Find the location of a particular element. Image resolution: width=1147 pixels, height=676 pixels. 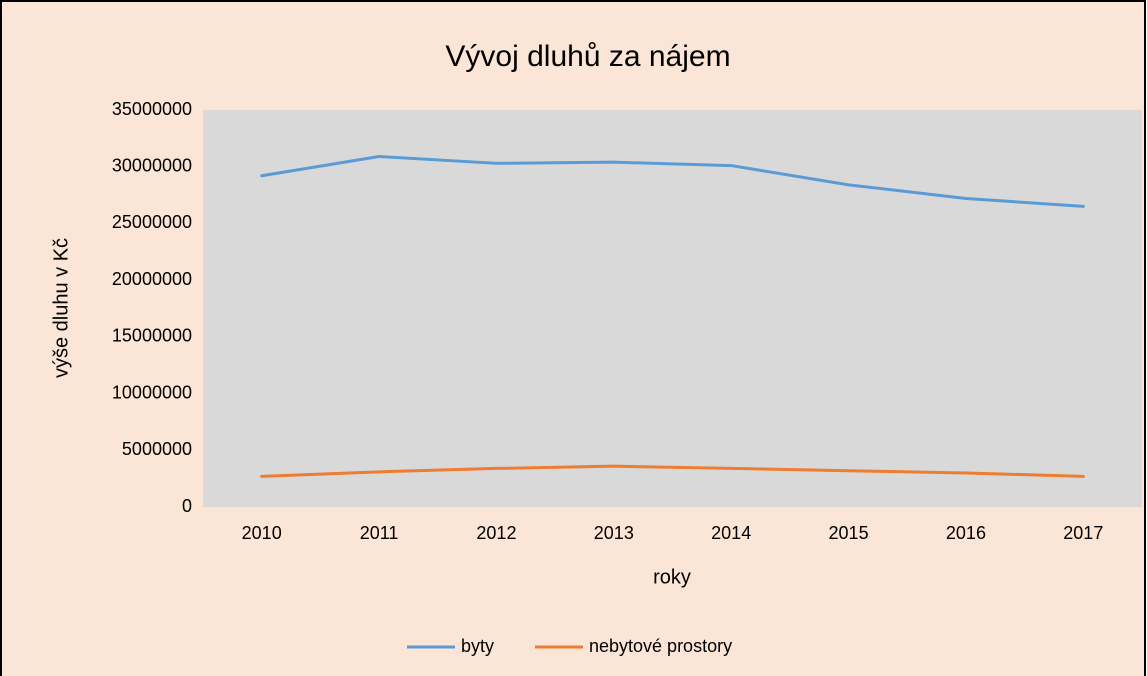

chart-title: Vývoj dluhů za nájem is located at coordinates (587, 56).